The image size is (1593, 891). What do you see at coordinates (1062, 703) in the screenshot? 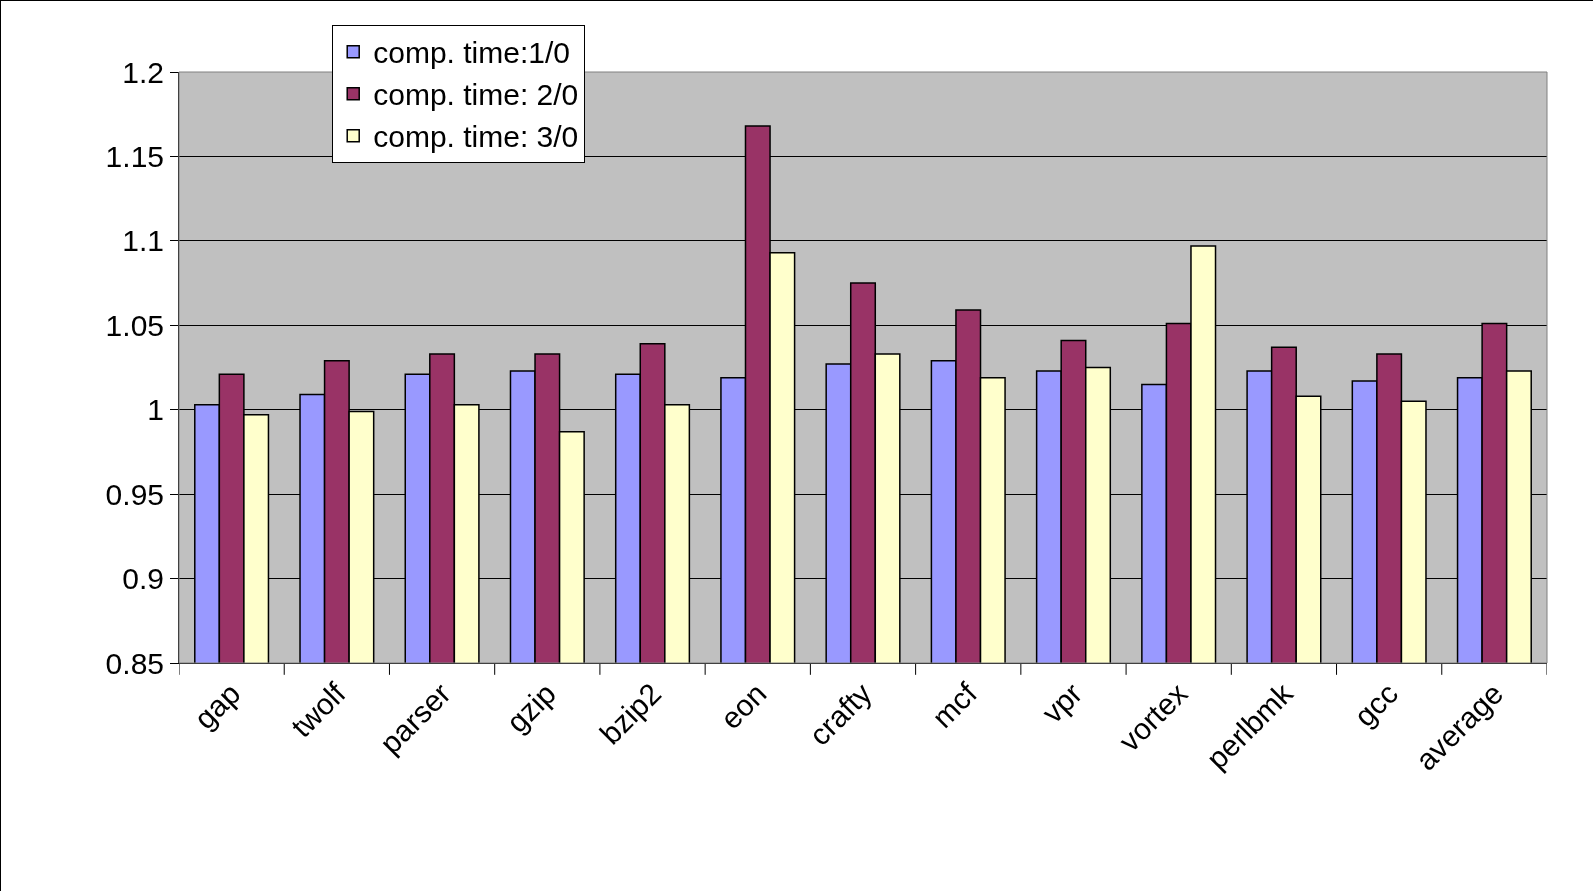
I see `x-tick-label: vpr` at bounding box center [1062, 703].